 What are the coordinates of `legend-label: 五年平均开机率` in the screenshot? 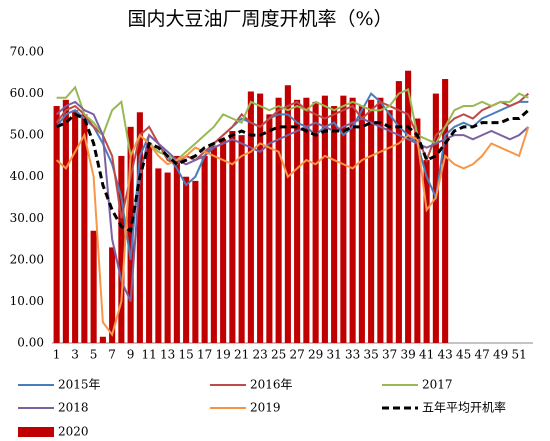 It's located at (464, 407).